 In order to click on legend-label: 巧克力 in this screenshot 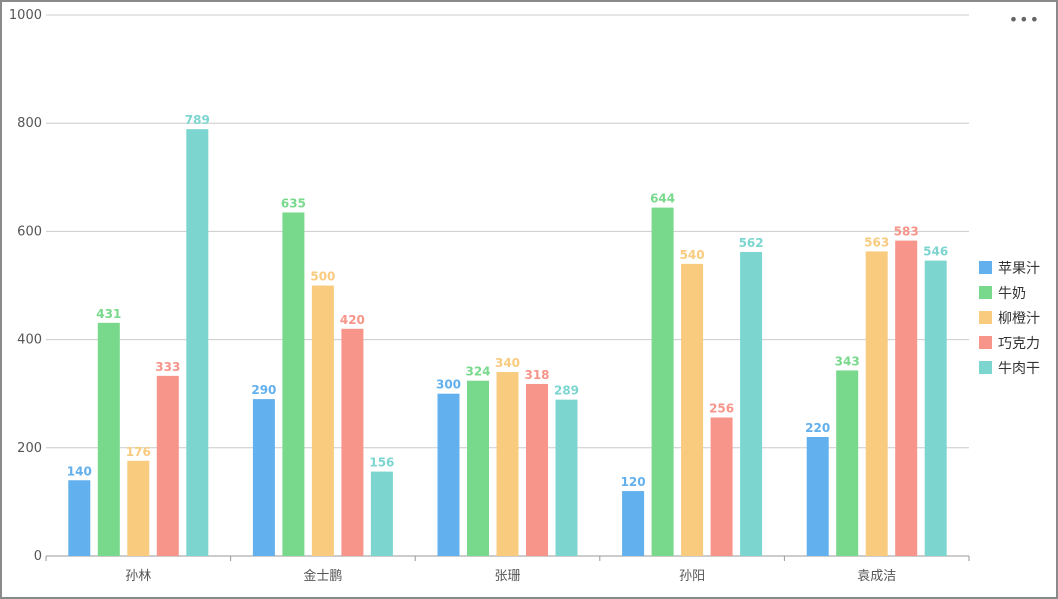, I will do `click(1019, 344)`.